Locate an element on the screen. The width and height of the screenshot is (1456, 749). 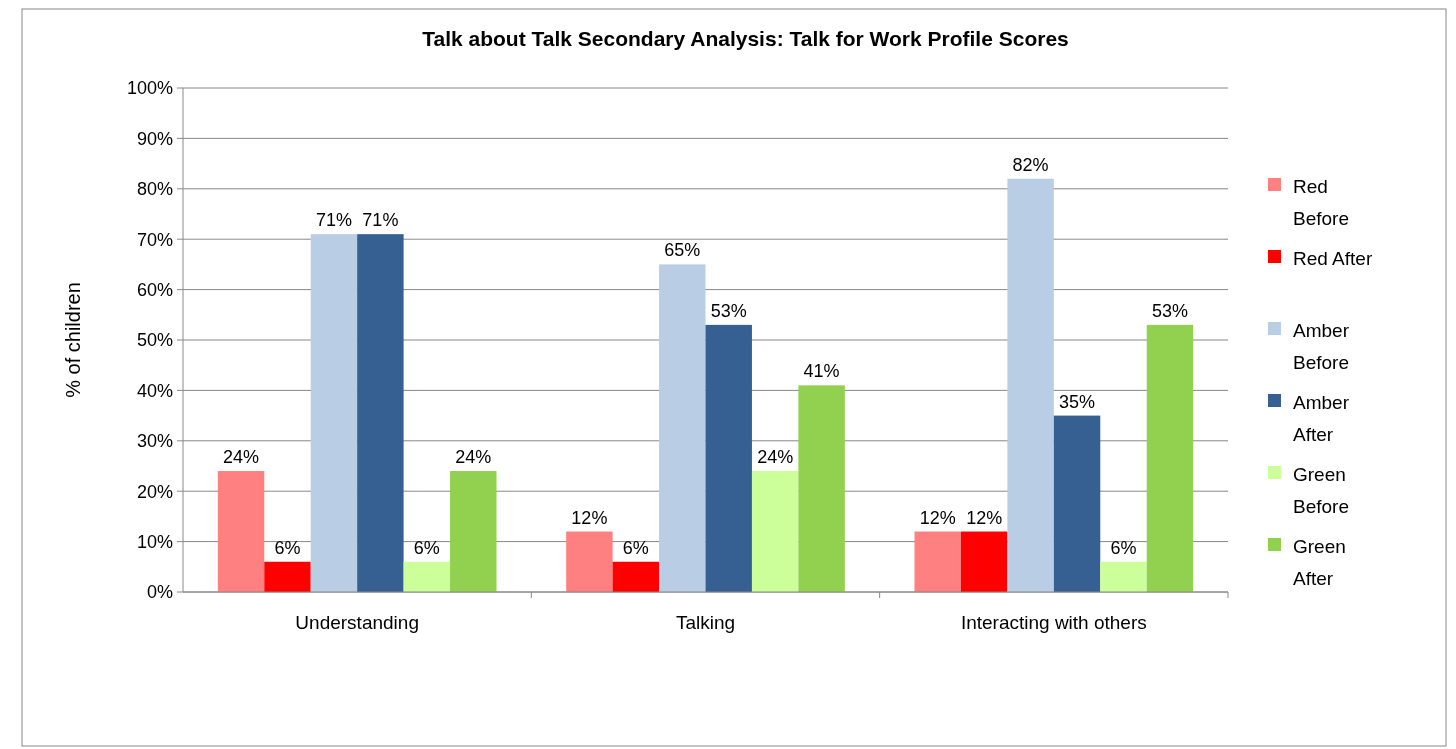
y-tick-label: 70% is located at coordinates (154, 239).